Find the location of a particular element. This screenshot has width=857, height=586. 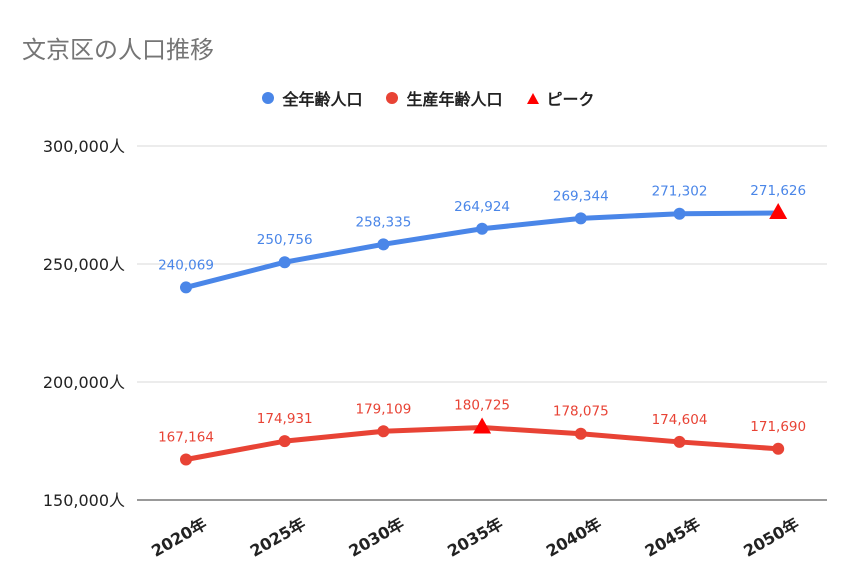

legend-item-working: 生産年齢人口 is located at coordinates (444, 98).